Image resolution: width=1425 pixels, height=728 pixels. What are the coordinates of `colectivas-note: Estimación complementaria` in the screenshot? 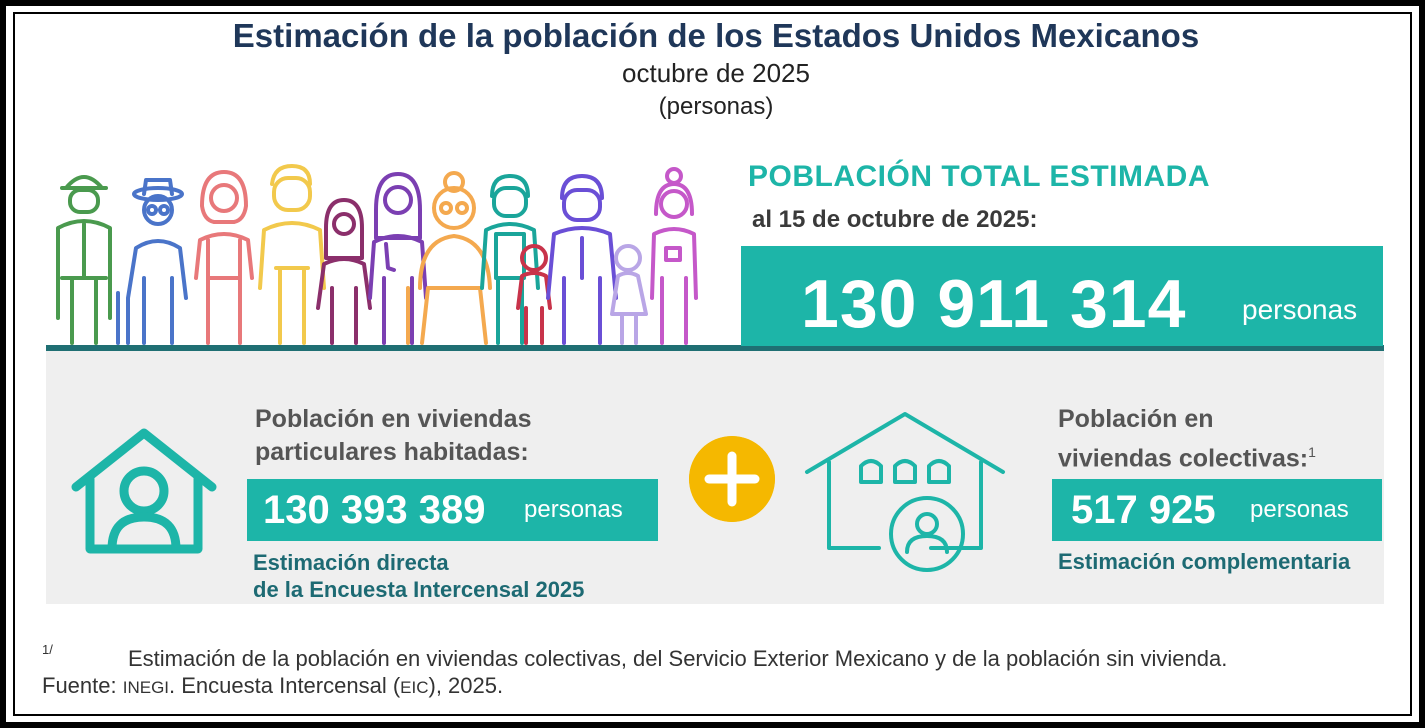 It's located at (1204, 561).